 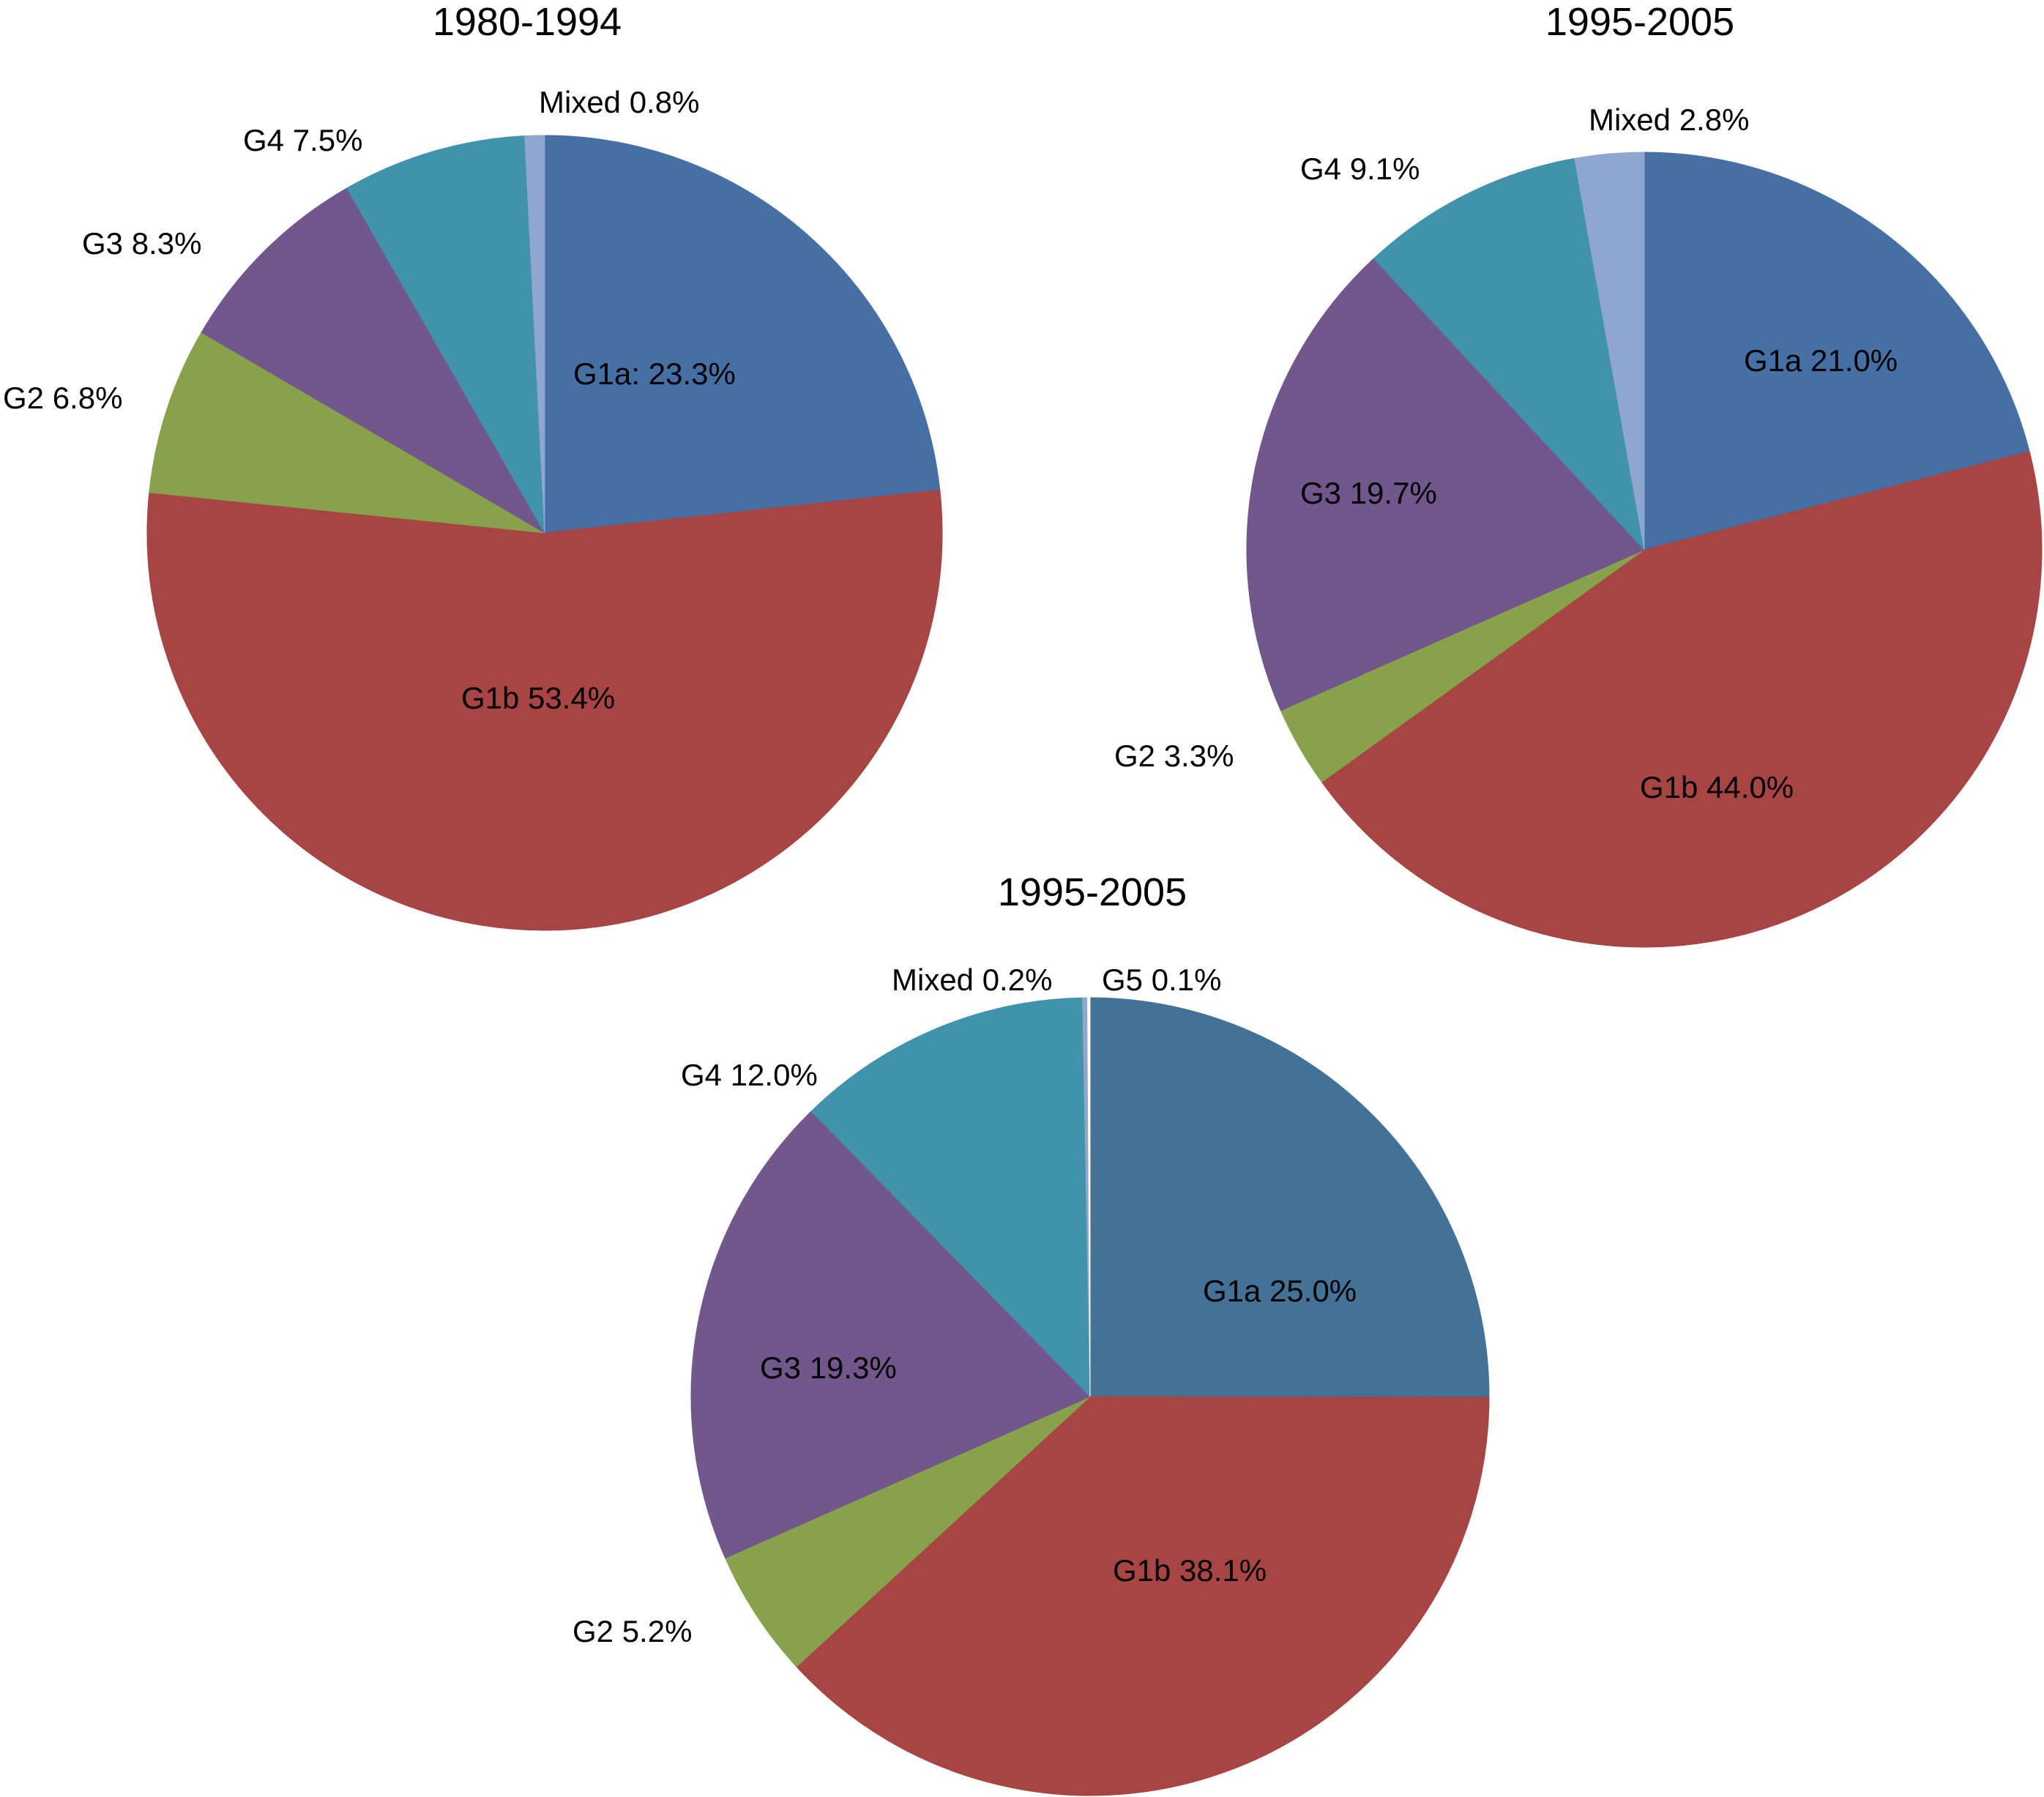 What do you see at coordinates (632, 1631) in the screenshot?
I see `chart-3-label-g2: G2 5.2%` at bounding box center [632, 1631].